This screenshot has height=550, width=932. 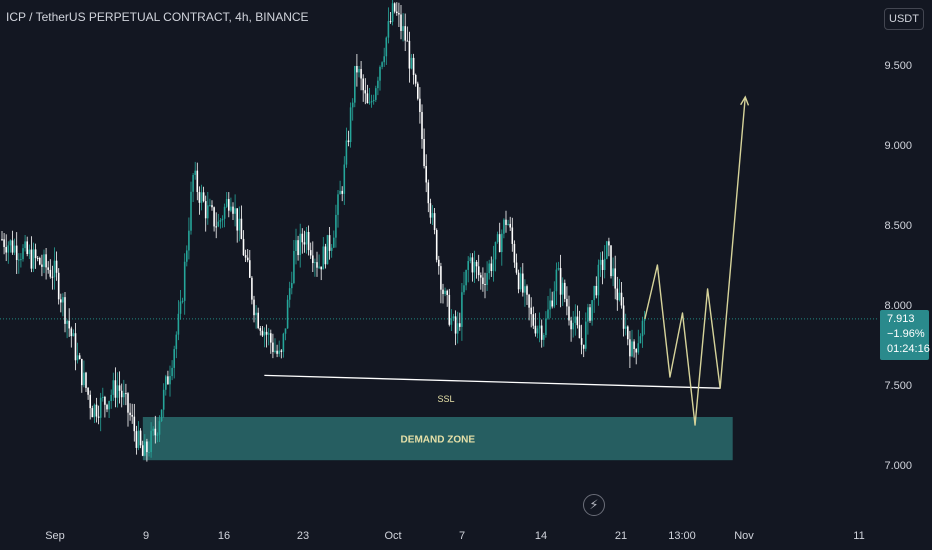 What do you see at coordinates (744, 536) in the screenshot?
I see `time-tick-label: Nov` at bounding box center [744, 536].